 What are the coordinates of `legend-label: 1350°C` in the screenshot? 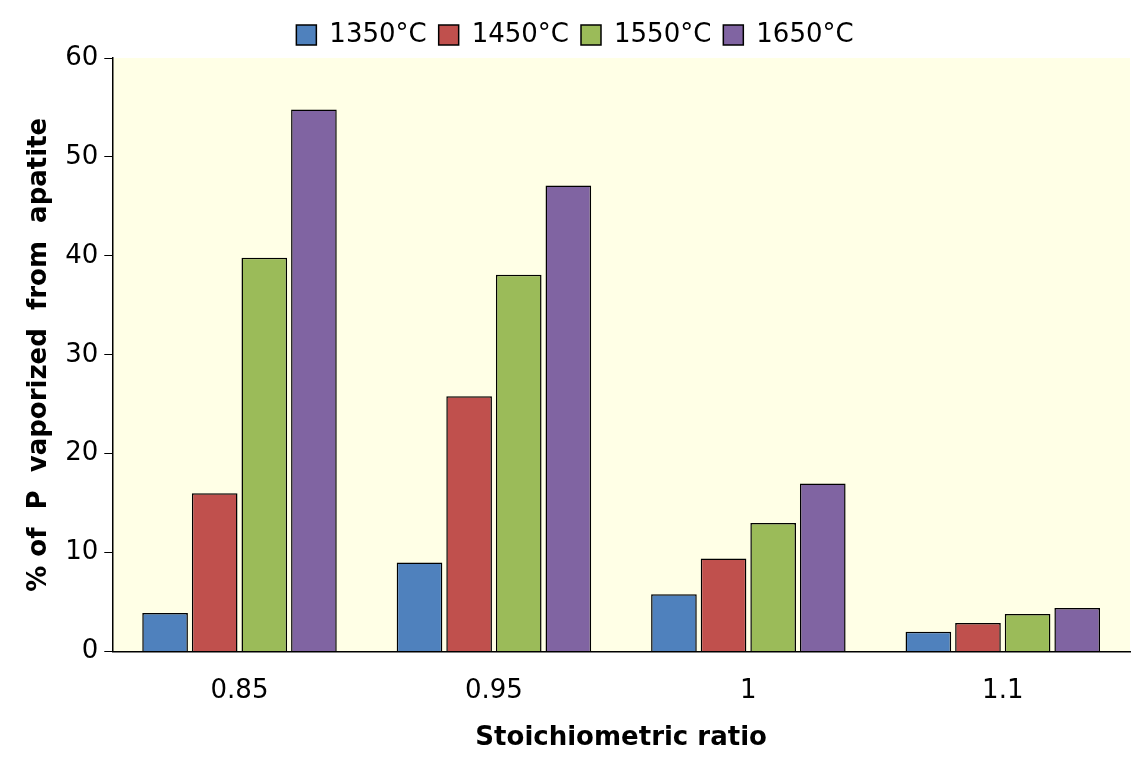 It's located at (378, 32).